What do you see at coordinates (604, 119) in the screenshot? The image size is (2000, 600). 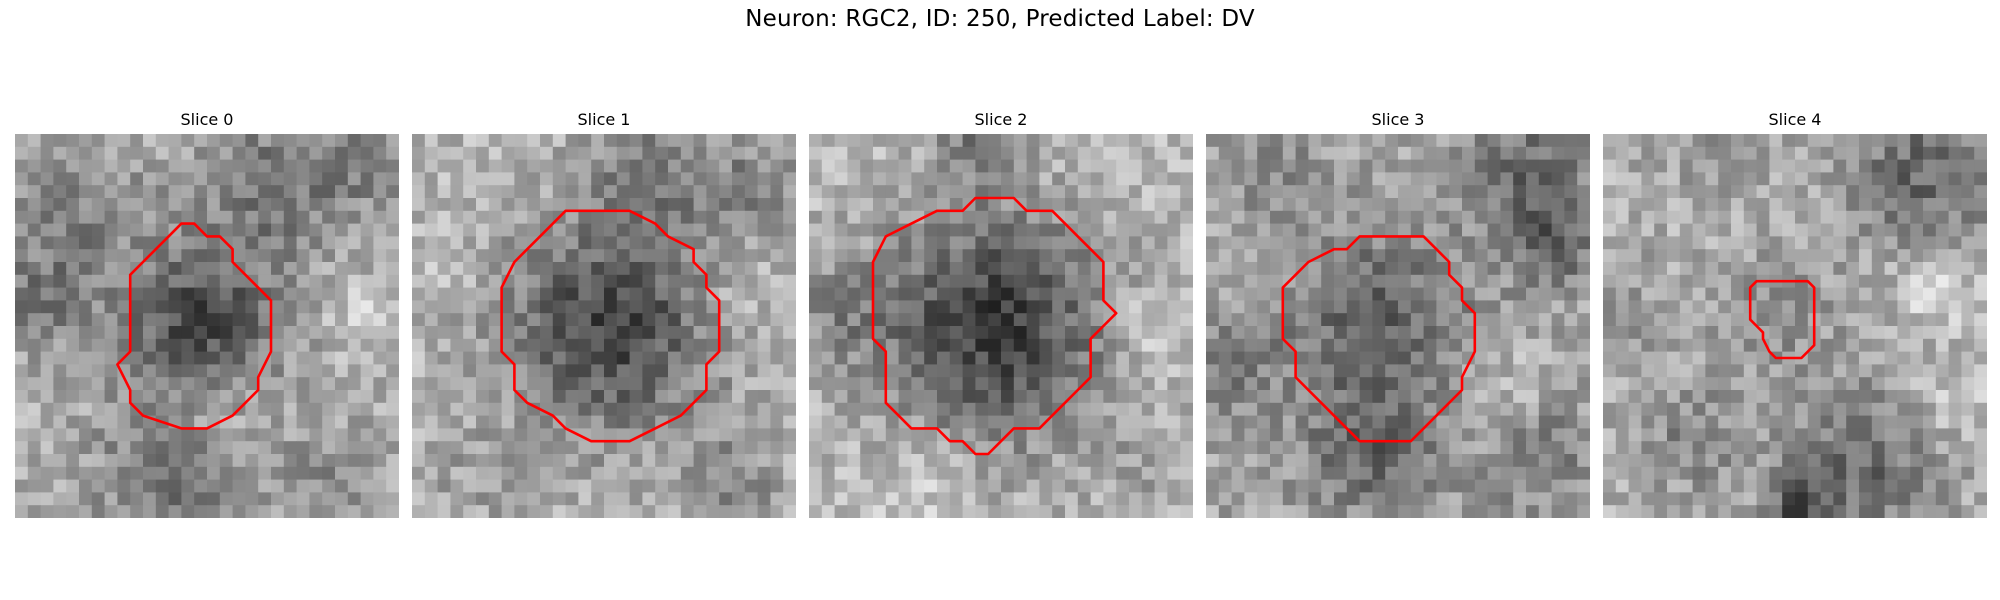 I see `slice-title-1: Slice 1` at bounding box center [604, 119].